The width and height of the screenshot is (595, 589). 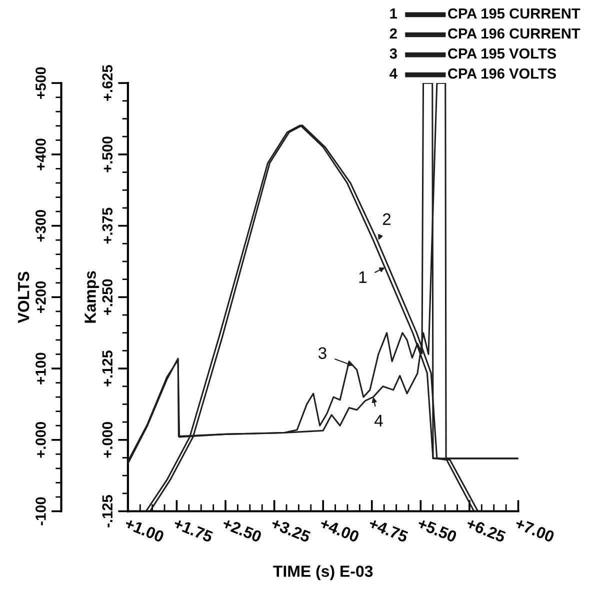 I want to click on annotation: 3, so click(x=322, y=353).